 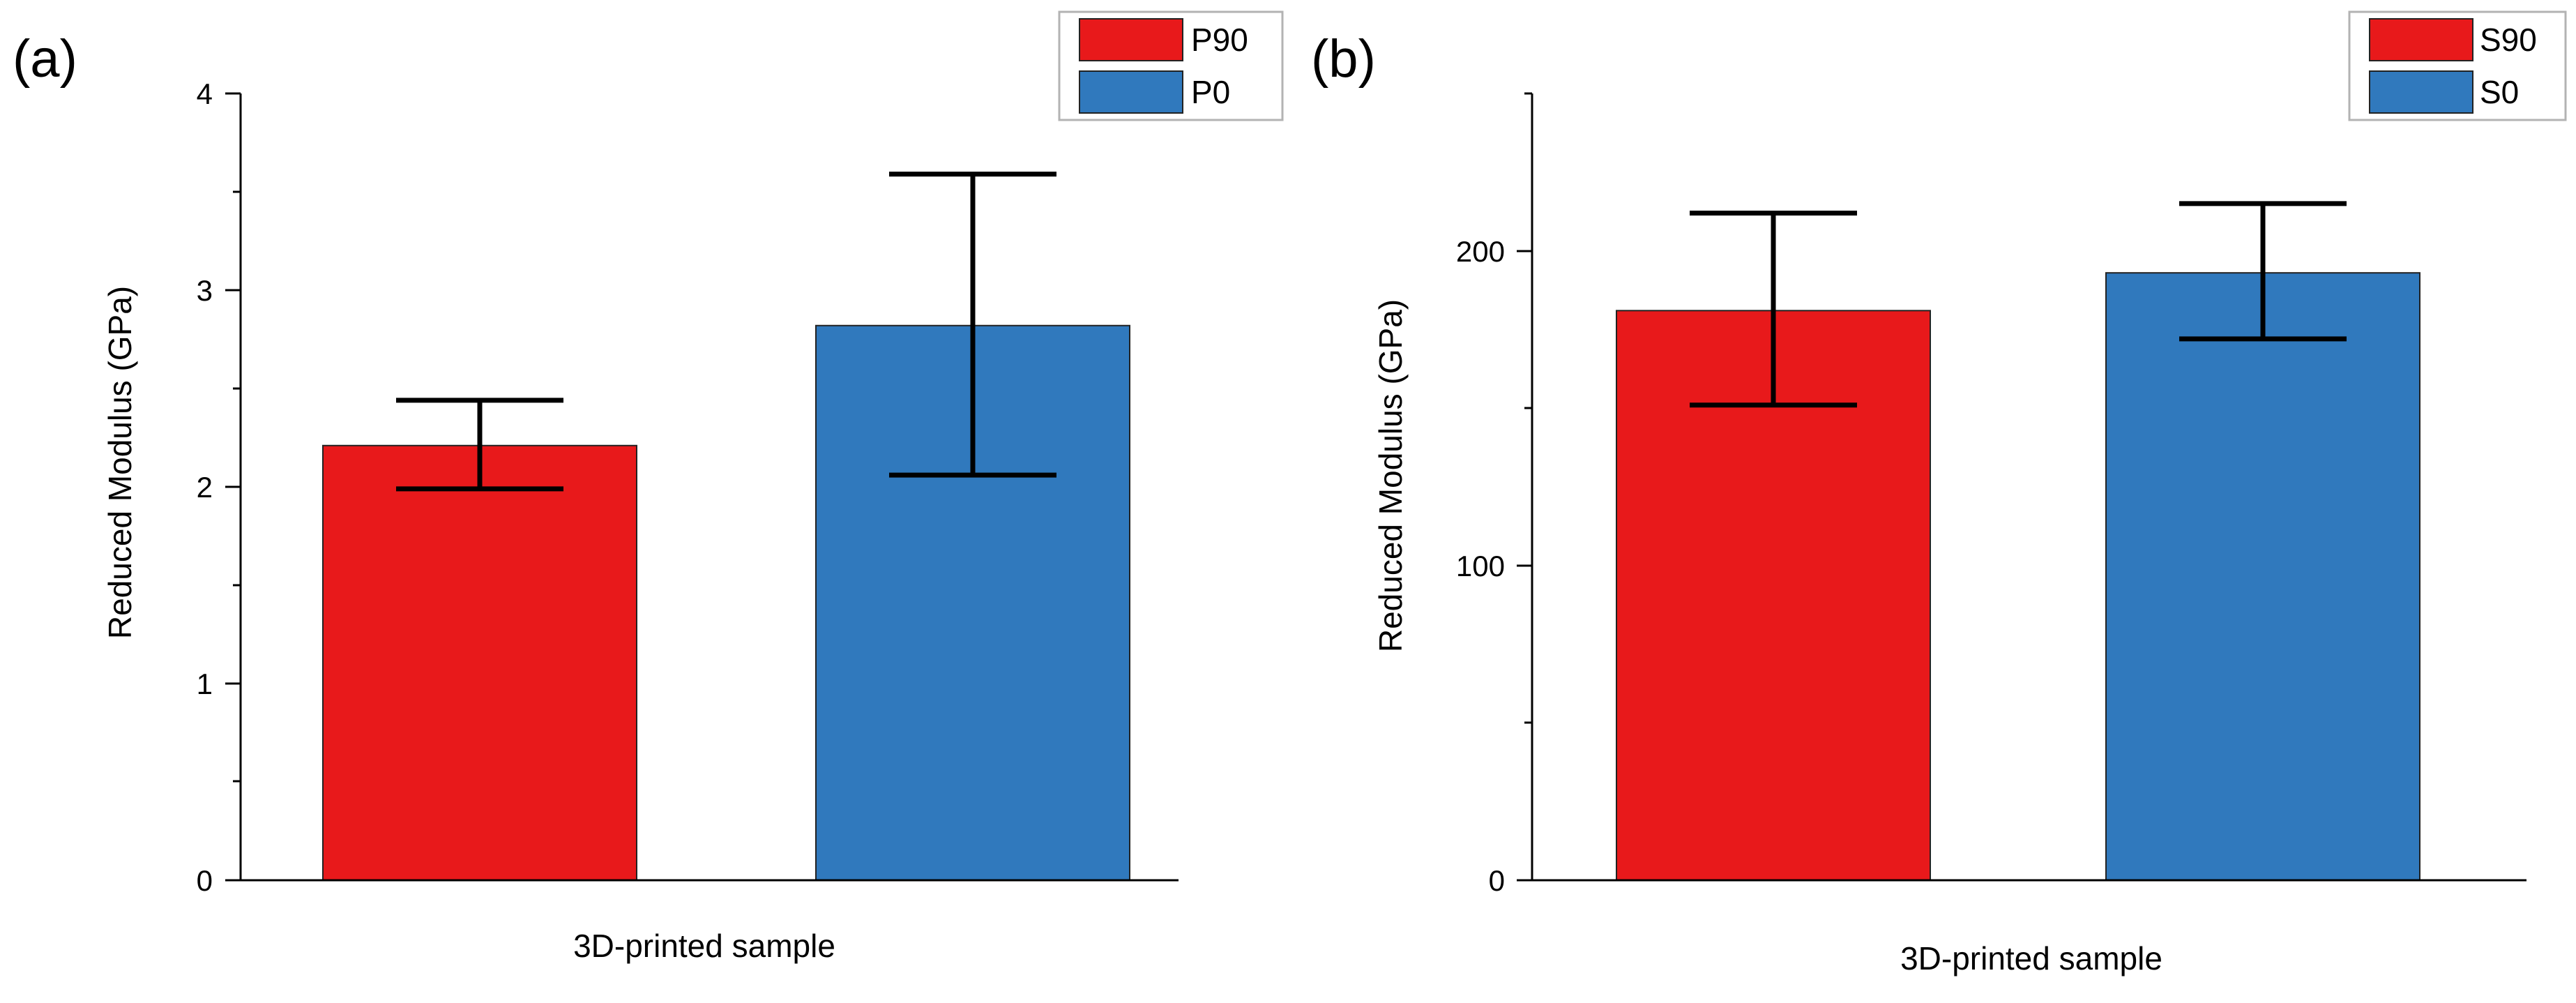 I want to click on y-tick-0-b: 0, so click(x=1510, y=809).